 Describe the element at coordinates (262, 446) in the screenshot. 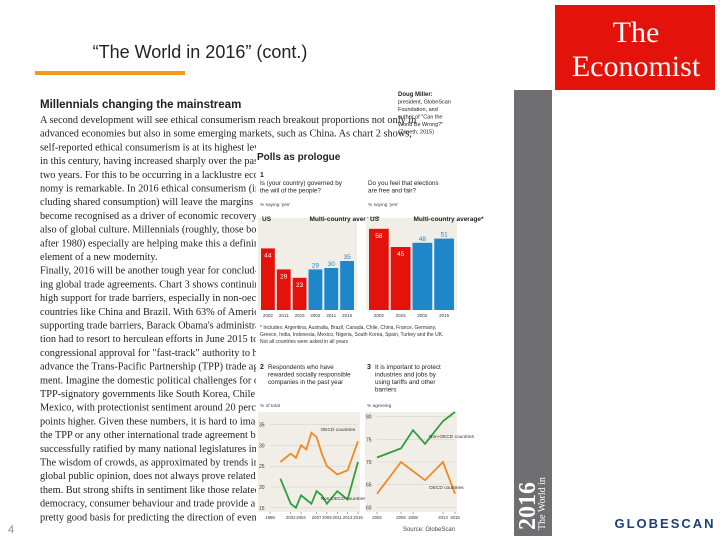

I see `y-tick-label: 30` at that location.